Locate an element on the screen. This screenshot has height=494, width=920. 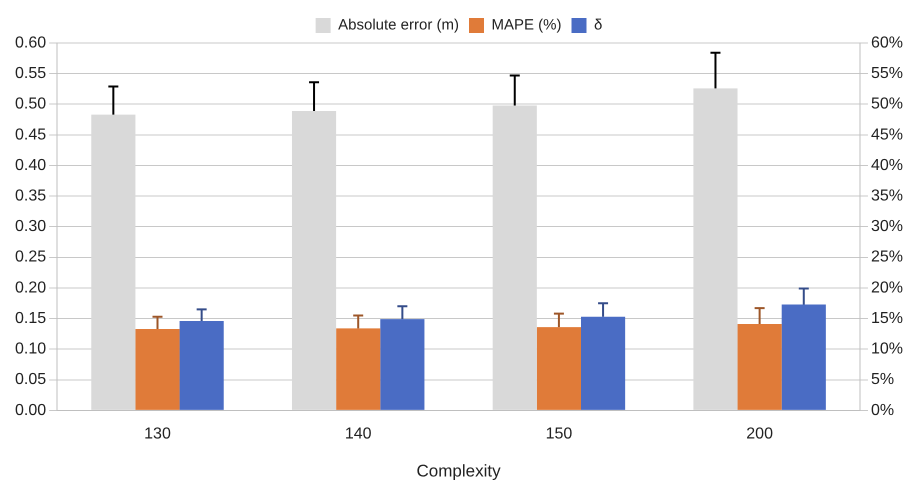
y-tick-label: 0.30 is located at coordinates (30, 227).